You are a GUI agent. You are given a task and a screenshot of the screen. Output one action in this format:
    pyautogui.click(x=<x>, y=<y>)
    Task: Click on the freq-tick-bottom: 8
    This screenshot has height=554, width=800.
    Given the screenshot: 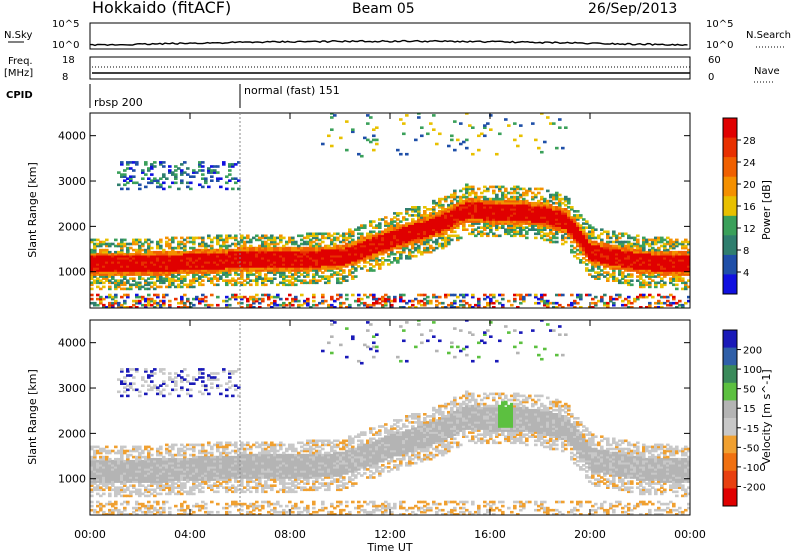 What is the action you would take?
    pyautogui.click(x=65, y=77)
    